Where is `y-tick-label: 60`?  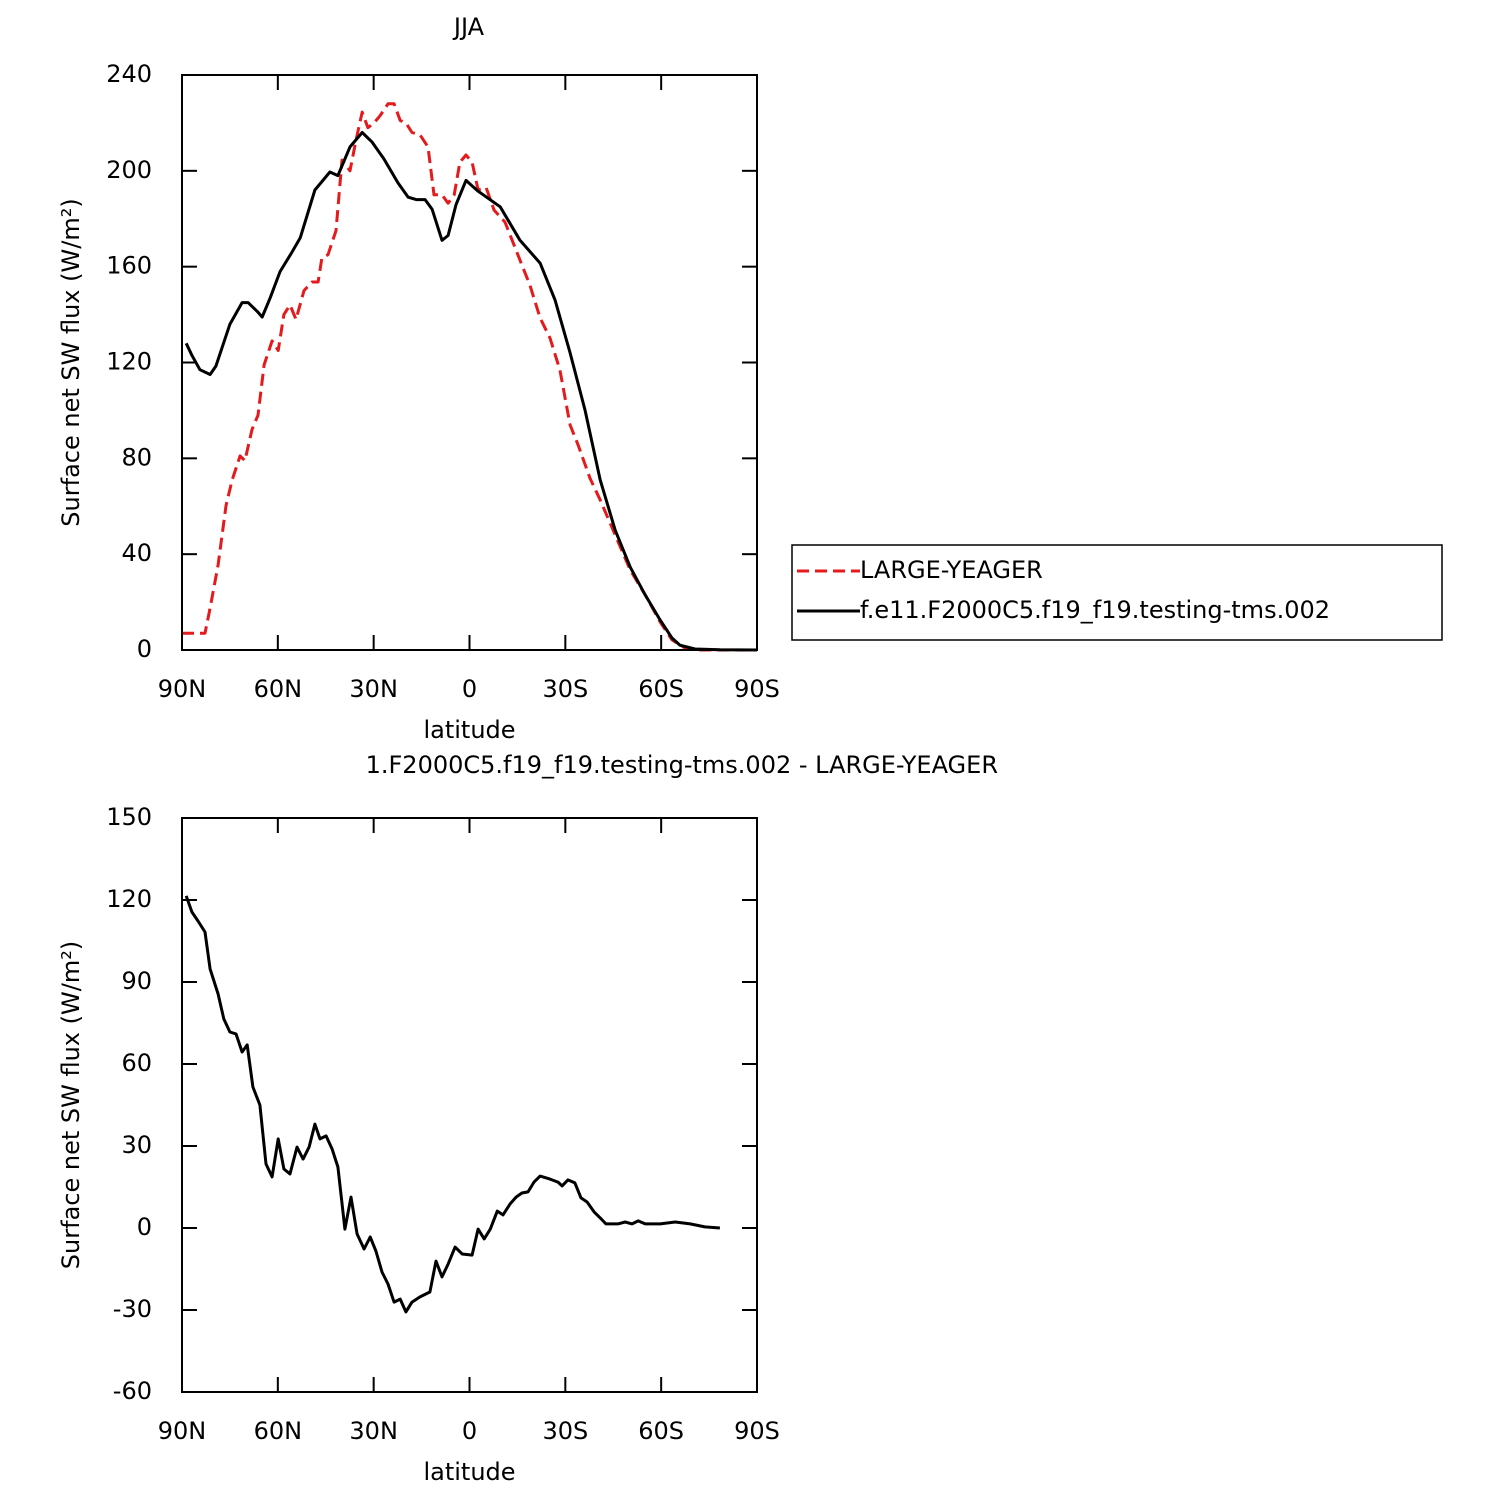 y-tick-label: 60 is located at coordinates (136, 1063).